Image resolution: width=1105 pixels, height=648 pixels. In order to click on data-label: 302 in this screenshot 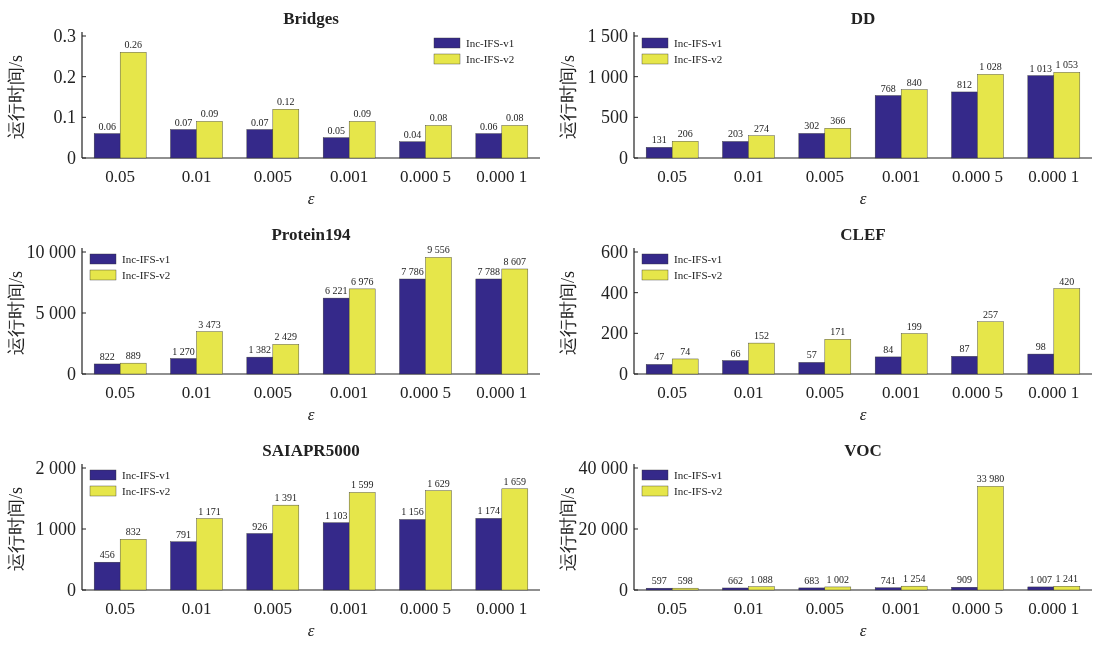, I will do `click(812, 126)`.